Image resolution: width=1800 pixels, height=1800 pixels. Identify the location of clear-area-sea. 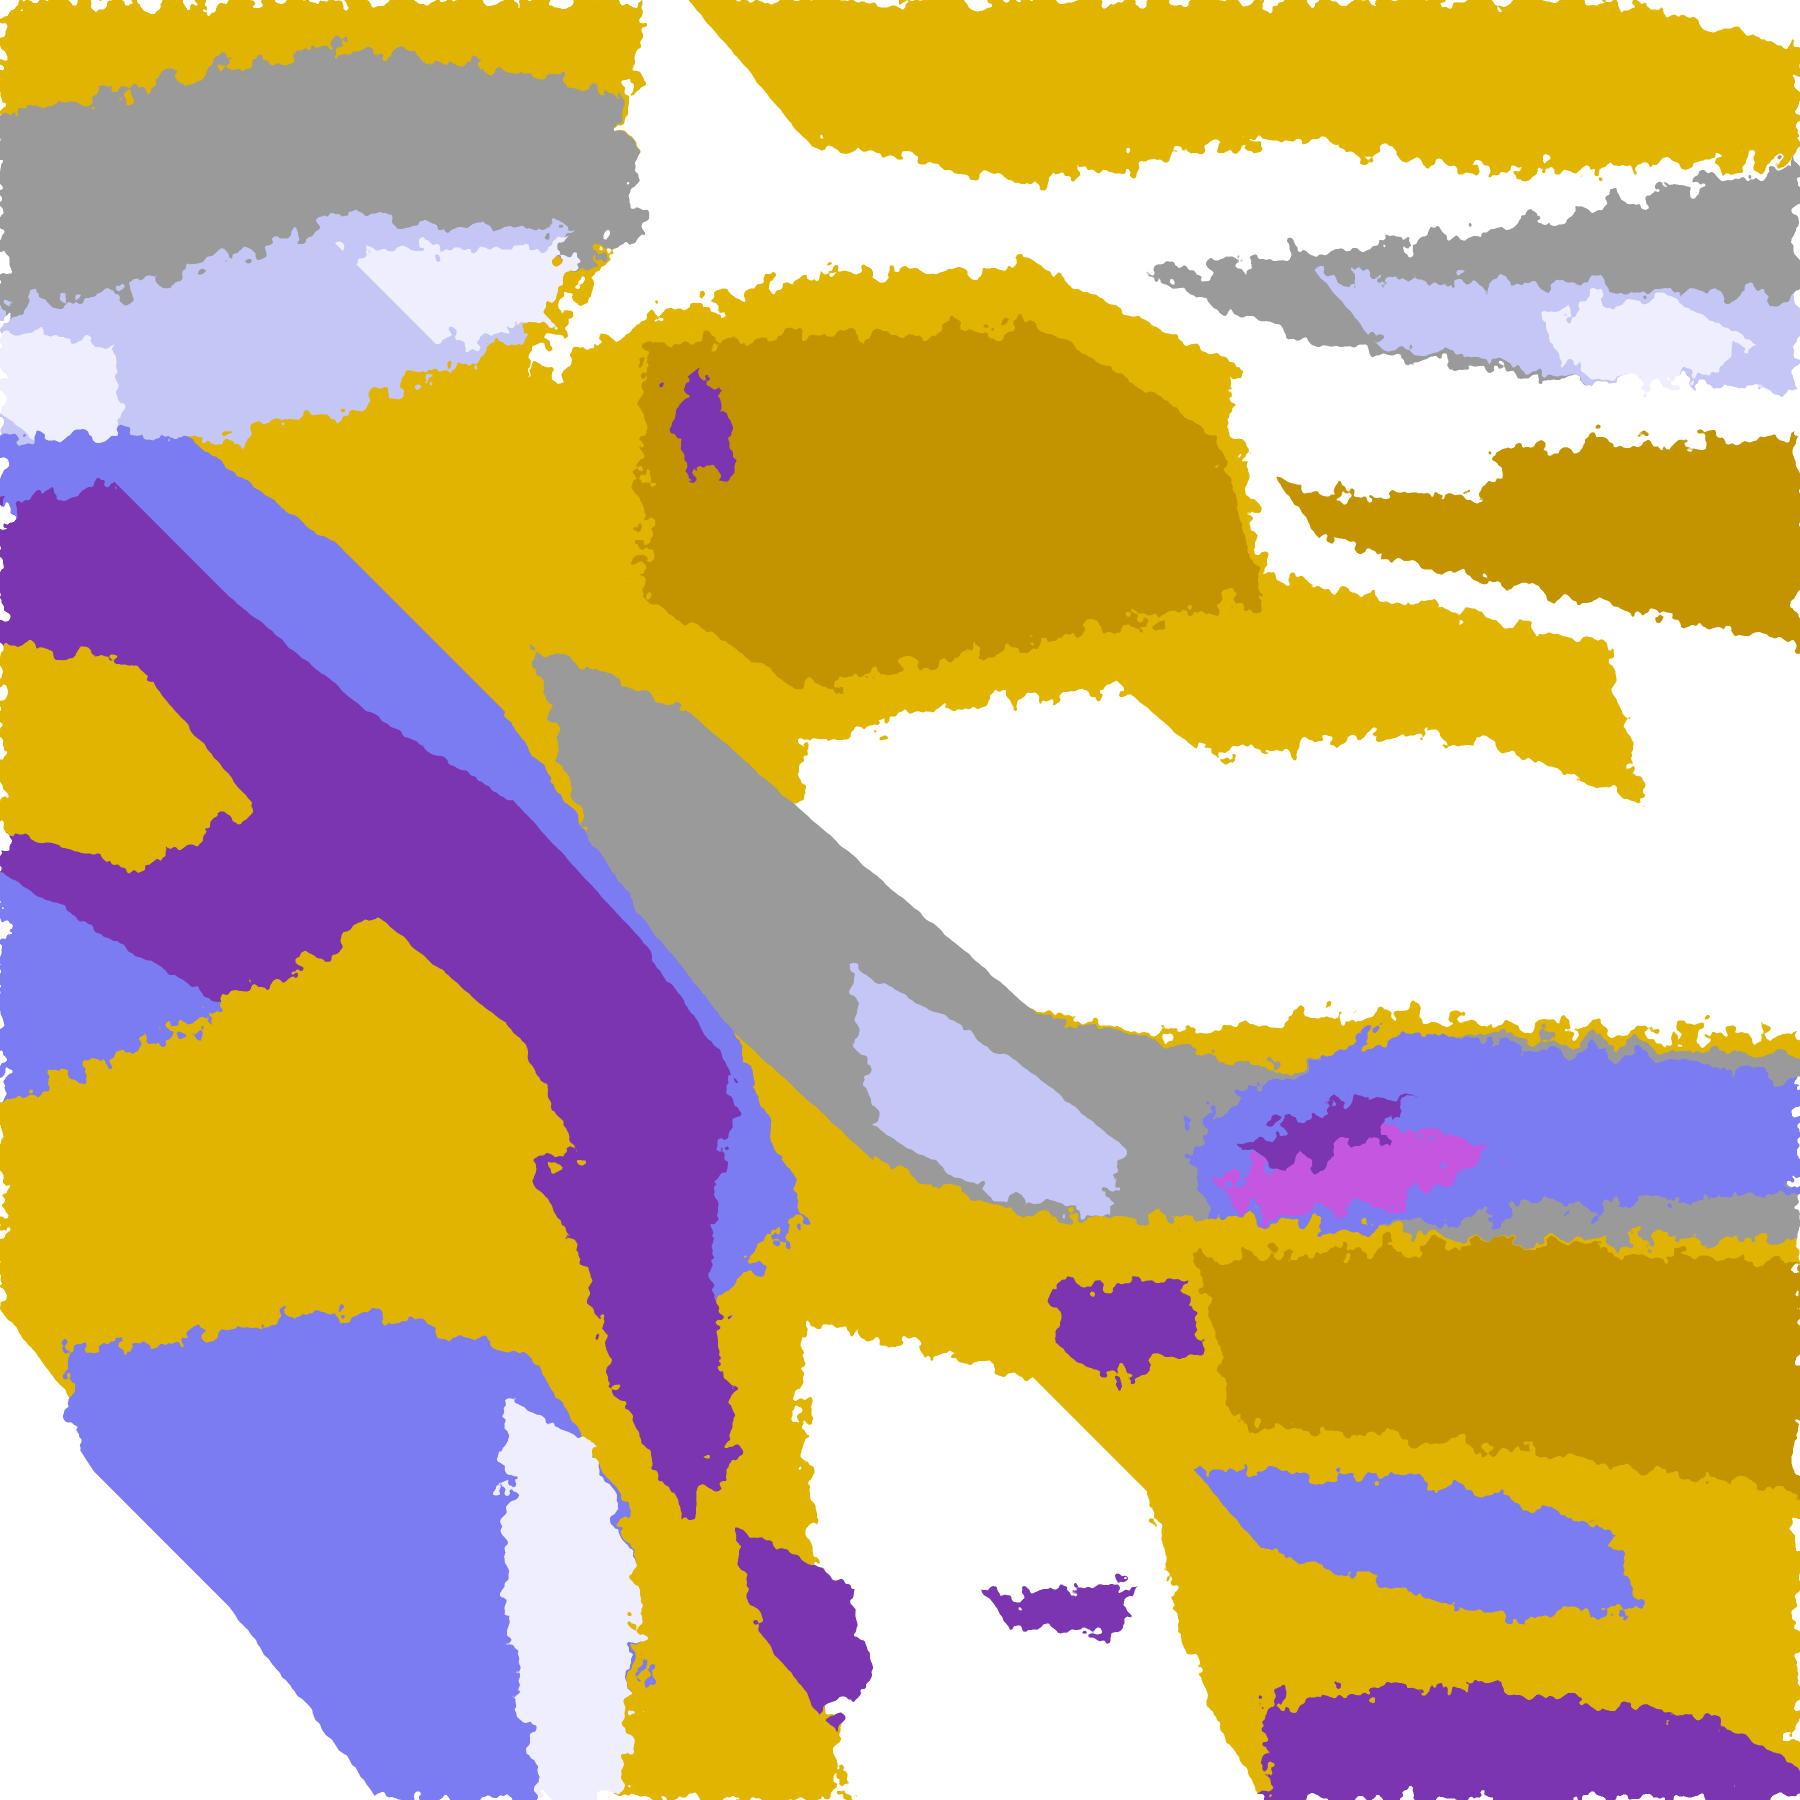
(1021, 1560).